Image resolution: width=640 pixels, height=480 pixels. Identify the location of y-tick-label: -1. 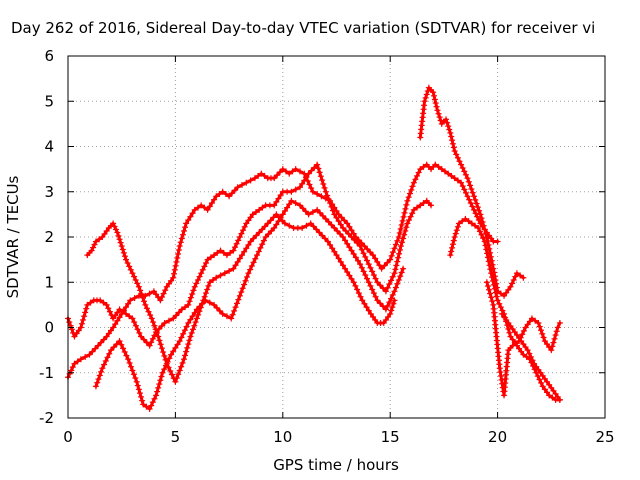
(46, 373).